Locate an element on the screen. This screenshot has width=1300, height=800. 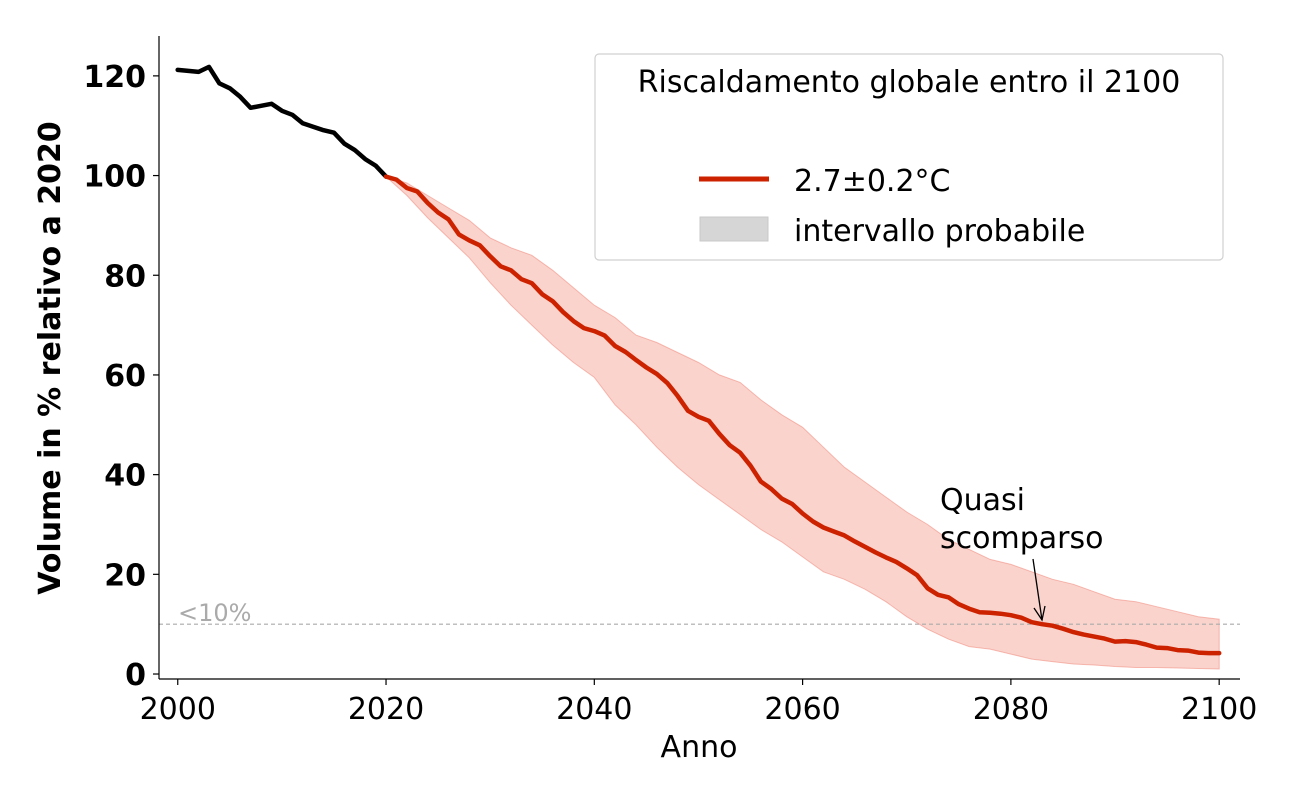
legend-title: Riscaldamento globale entro il 2100 is located at coordinates (909, 82).